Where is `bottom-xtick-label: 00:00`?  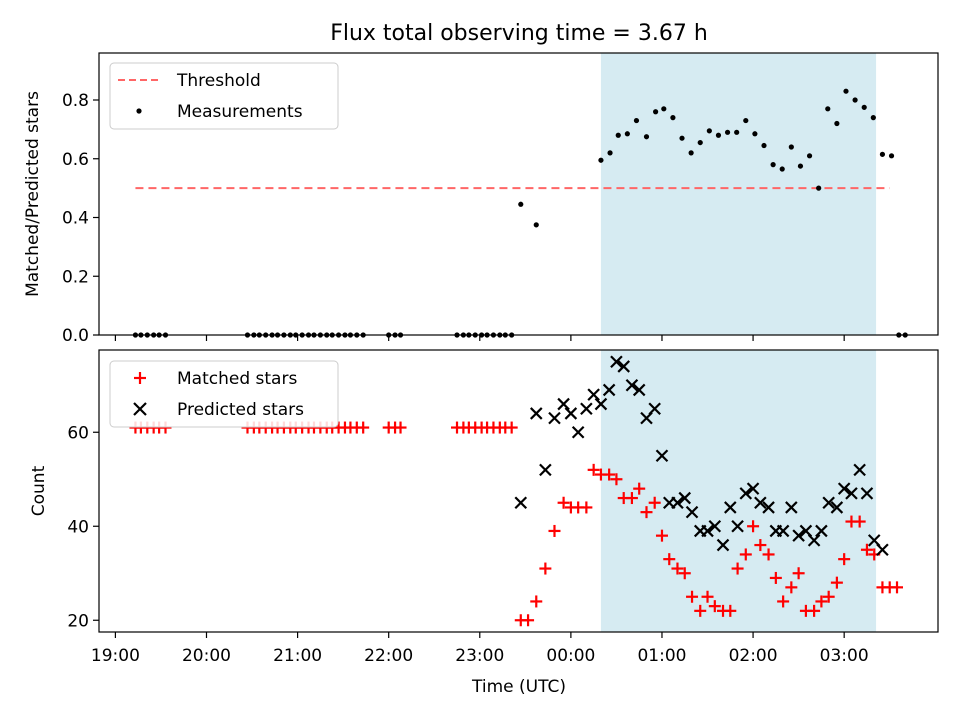 bottom-xtick-label: 00:00 is located at coordinates (570, 656).